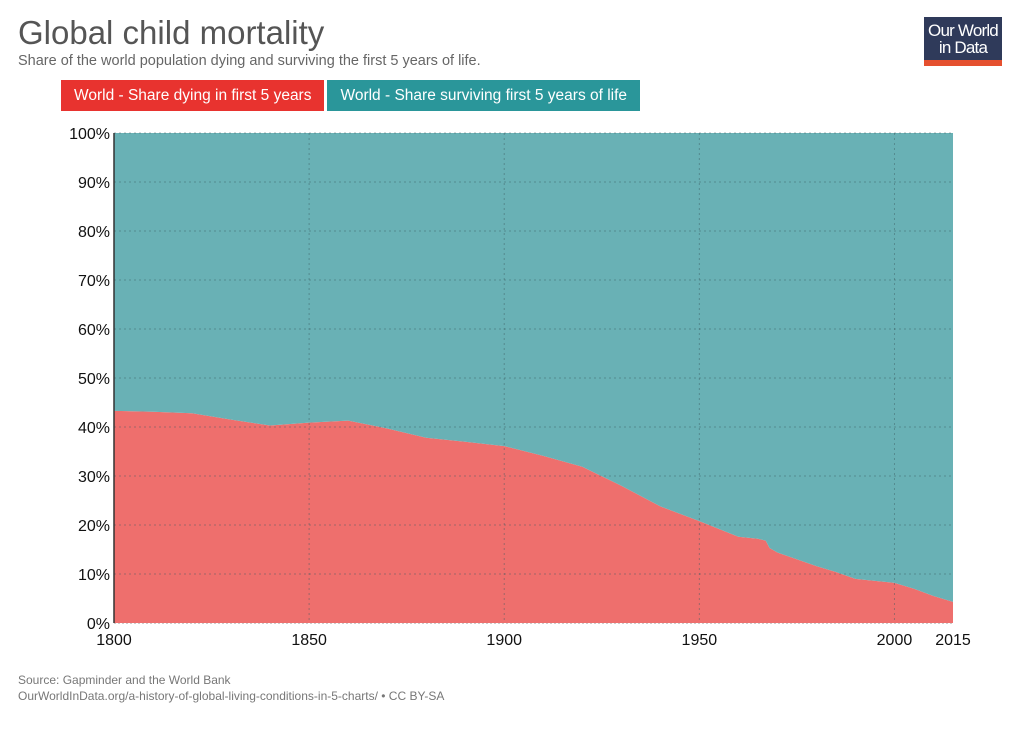  What do you see at coordinates (98, 624) in the screenshot?
I see `y-tick-label: 0%` at bounding box center [98, 624].